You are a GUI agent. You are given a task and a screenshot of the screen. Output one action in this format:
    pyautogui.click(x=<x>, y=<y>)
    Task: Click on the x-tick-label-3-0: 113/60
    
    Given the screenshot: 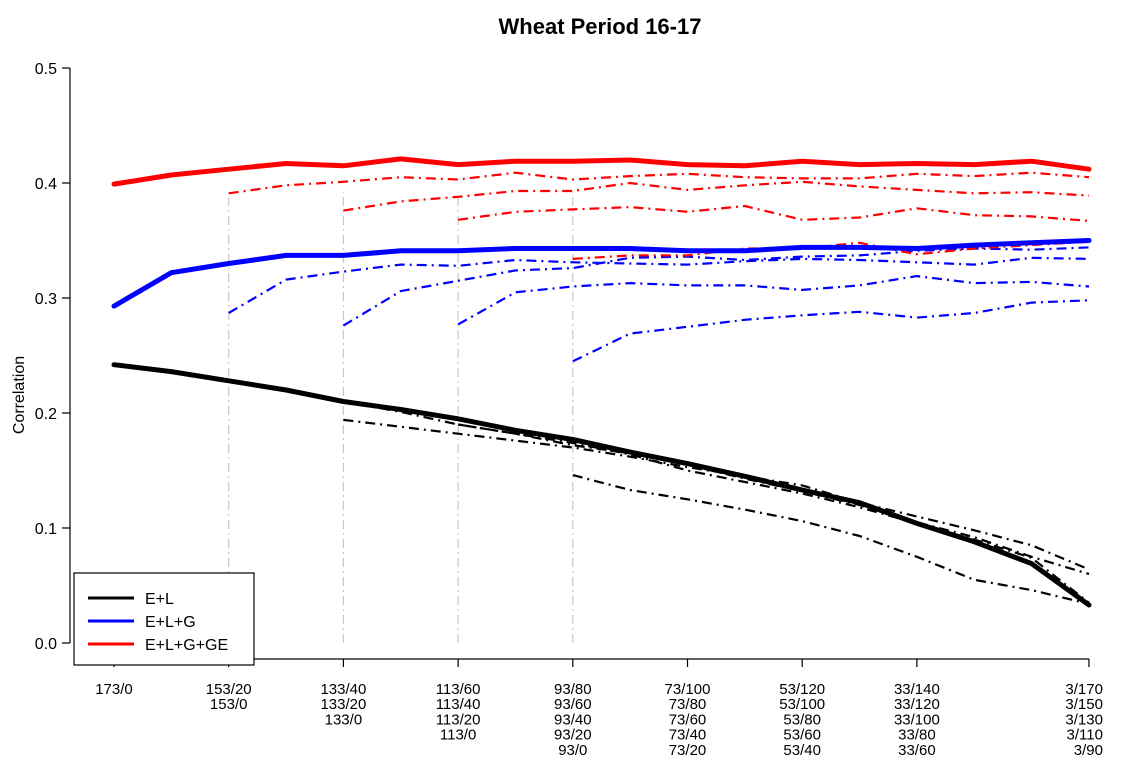 What is the action you would take?
    pyautogui.click(x=458, y=689)
    